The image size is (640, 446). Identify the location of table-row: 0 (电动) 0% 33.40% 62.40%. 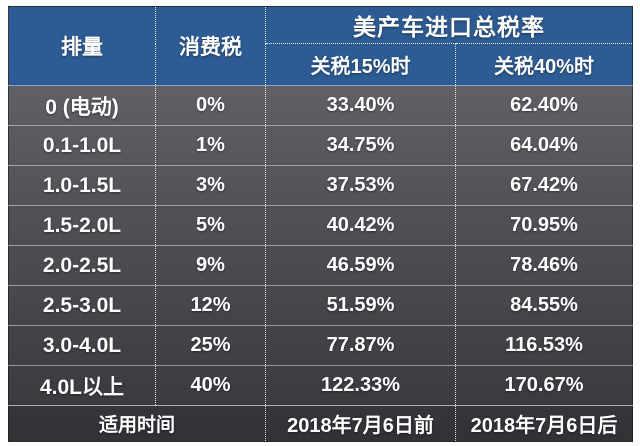
(320, 105).